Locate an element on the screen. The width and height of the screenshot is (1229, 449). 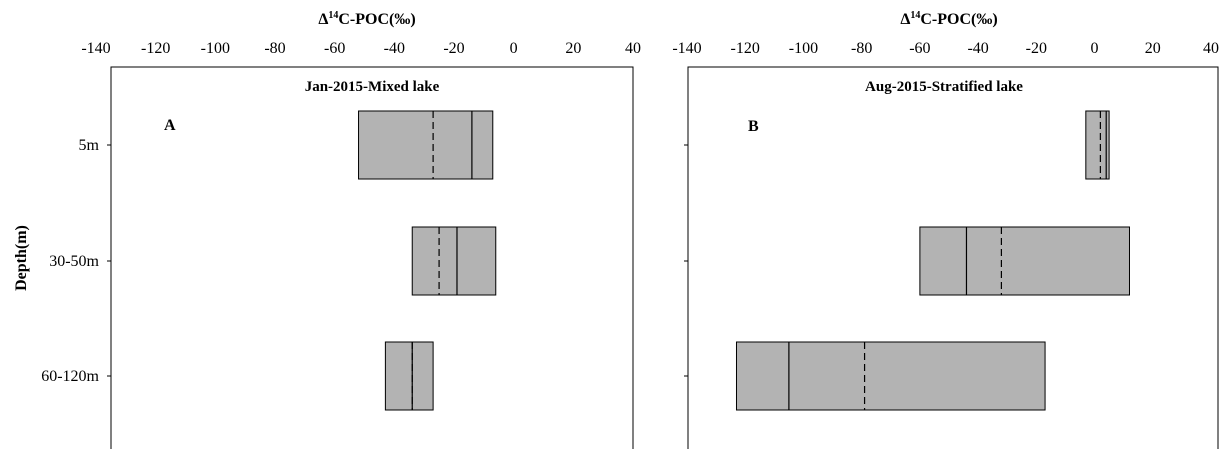
panel-a-x-tick-label: -80 is located at coordinates (274, 48).